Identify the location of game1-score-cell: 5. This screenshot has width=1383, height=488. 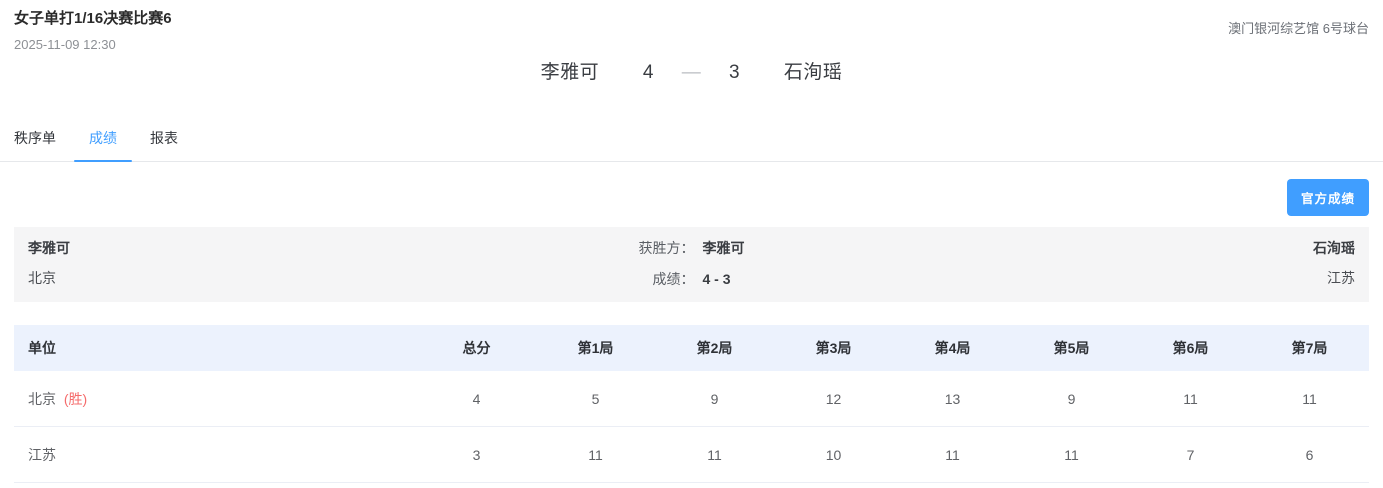
(595, 398).